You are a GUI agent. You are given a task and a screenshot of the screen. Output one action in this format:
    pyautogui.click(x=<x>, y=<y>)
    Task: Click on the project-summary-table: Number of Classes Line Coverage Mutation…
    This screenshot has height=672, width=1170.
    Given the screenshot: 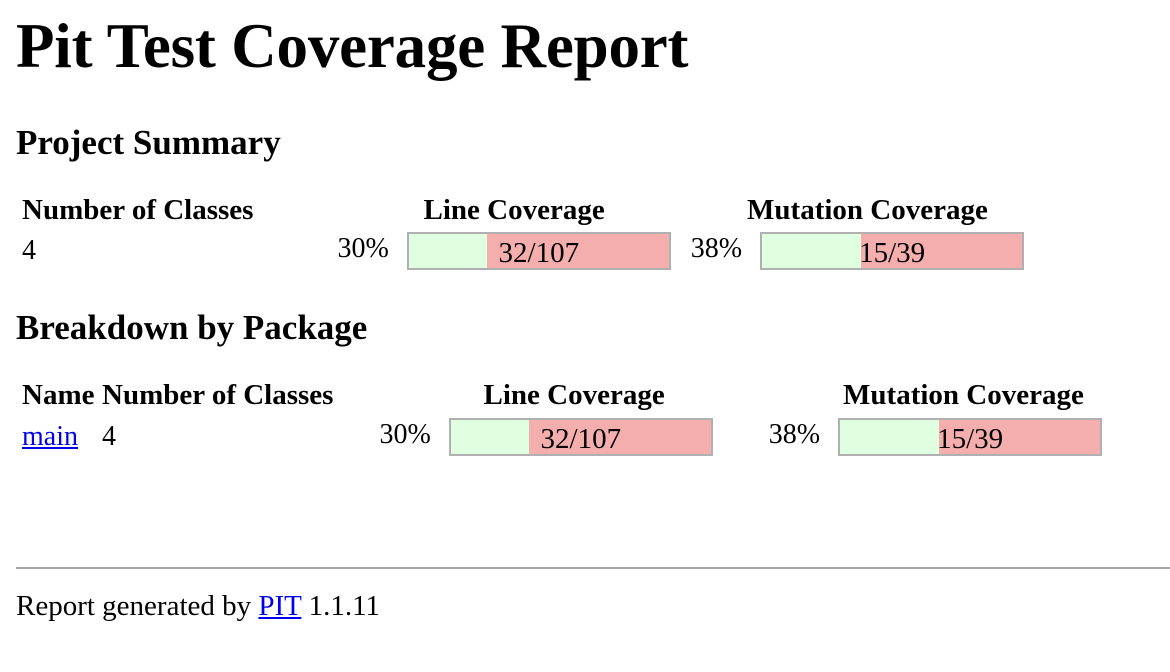 What is the action you would take?
    pyautogui.click(x=533, y=231)
    